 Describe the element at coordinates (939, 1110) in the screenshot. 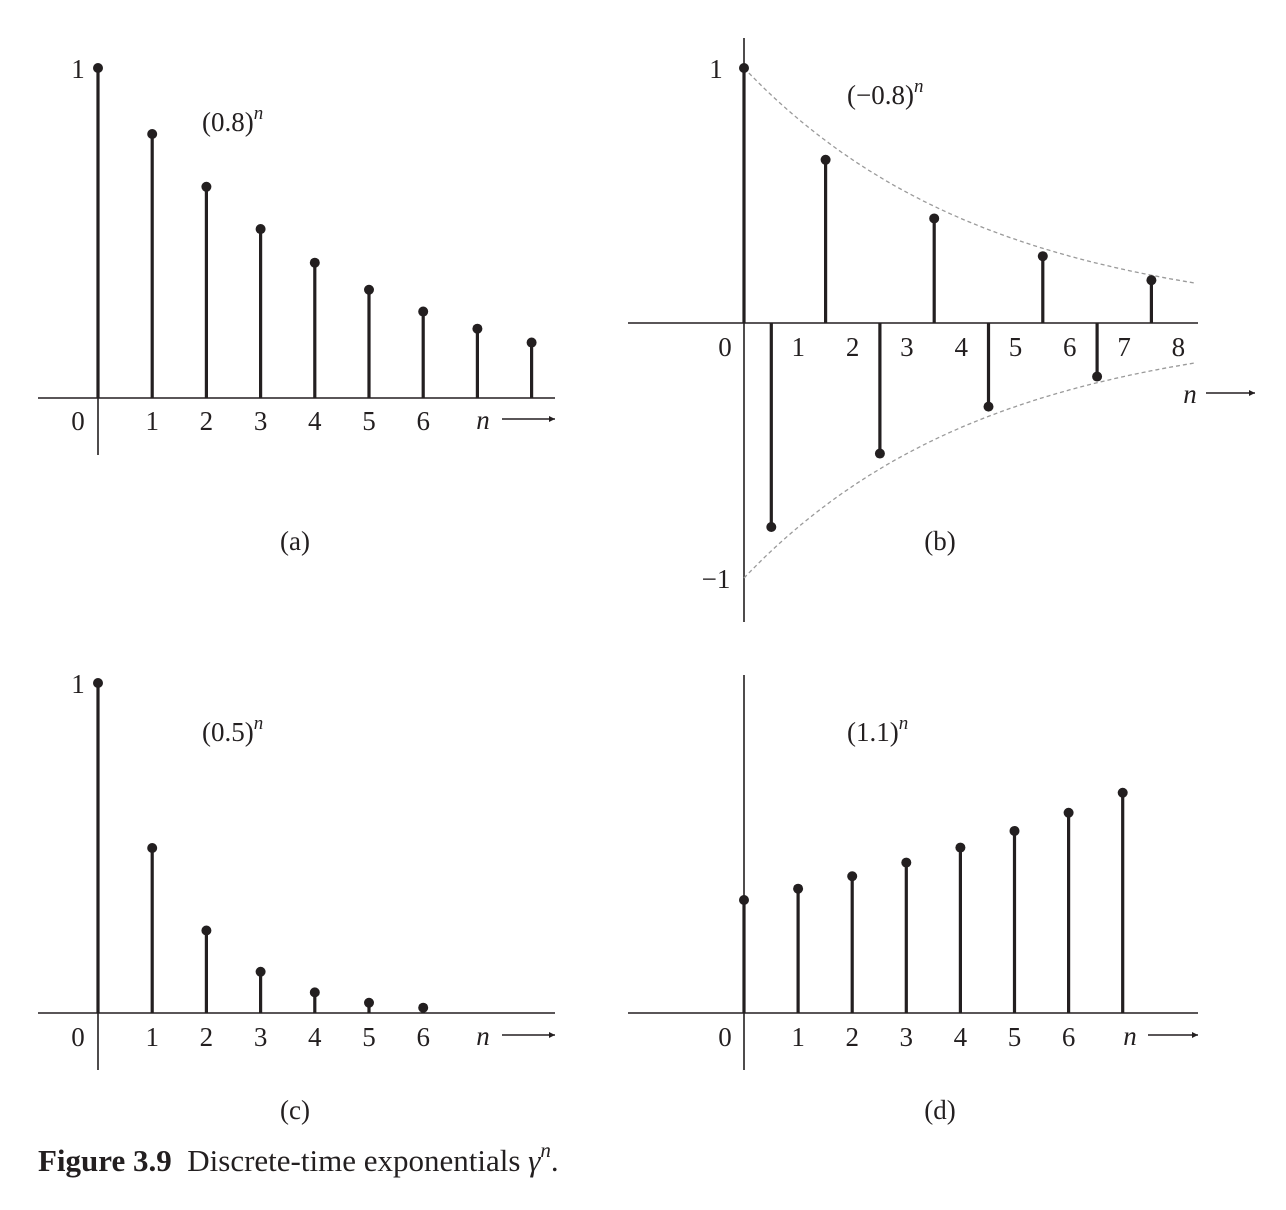

I see `panel-label: (d)` at that location.